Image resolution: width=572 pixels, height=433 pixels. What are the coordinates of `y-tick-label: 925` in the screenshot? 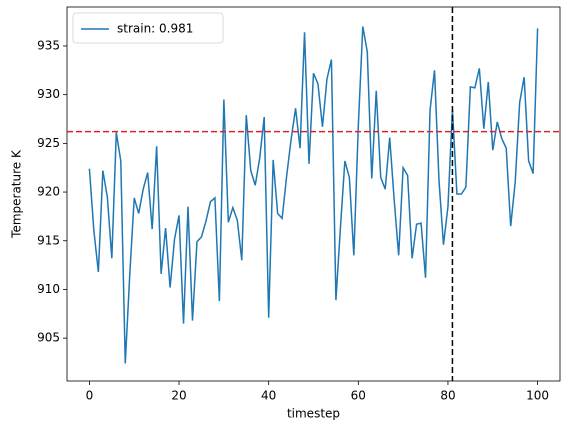 It's located at (48, 143).